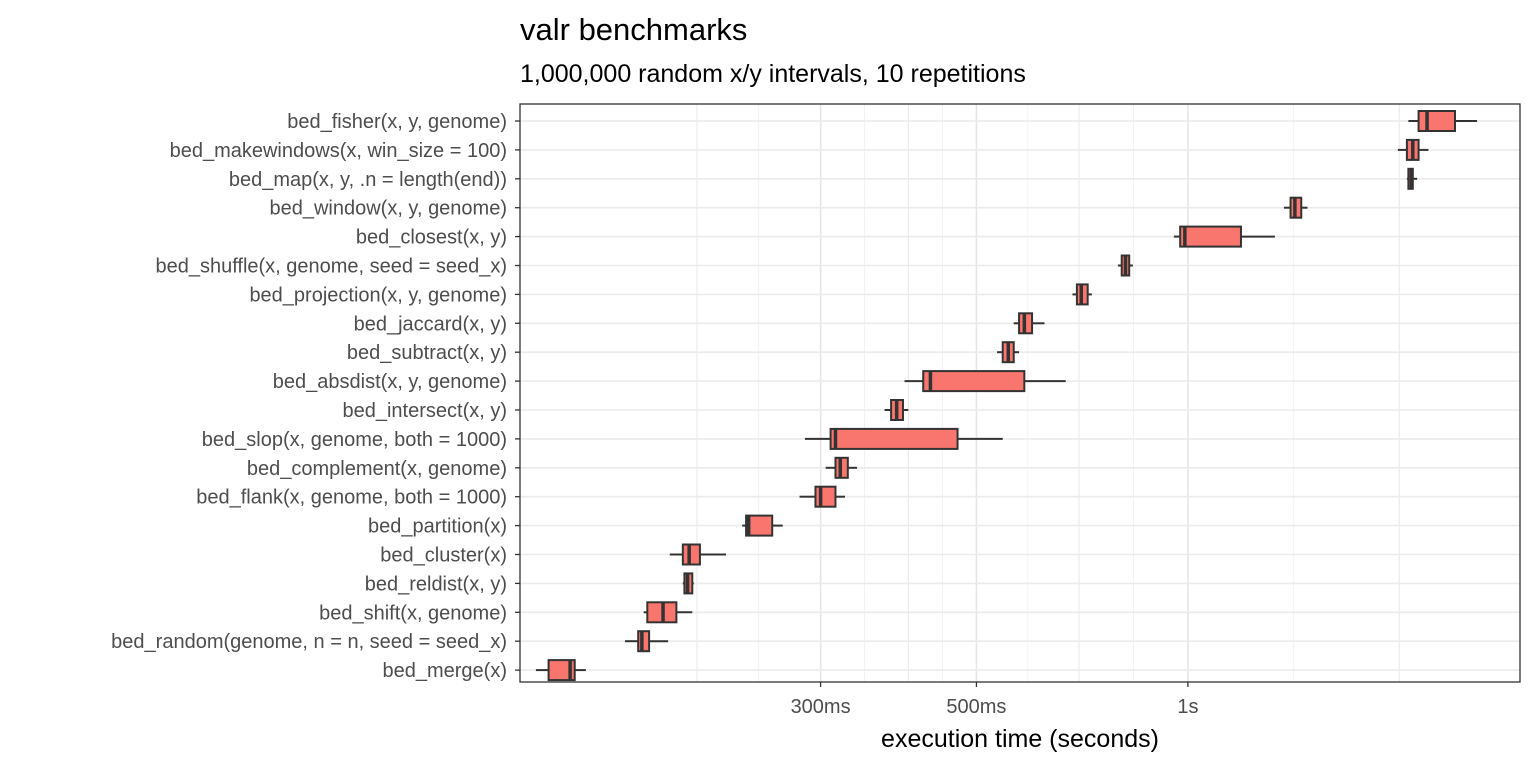 The height and width of the screenshot is (768, 1536). Describe the element at coordinates (378, 295) in the screenshot. I see `y-tick-label: bed_projection(x, y, genome)` at that location.